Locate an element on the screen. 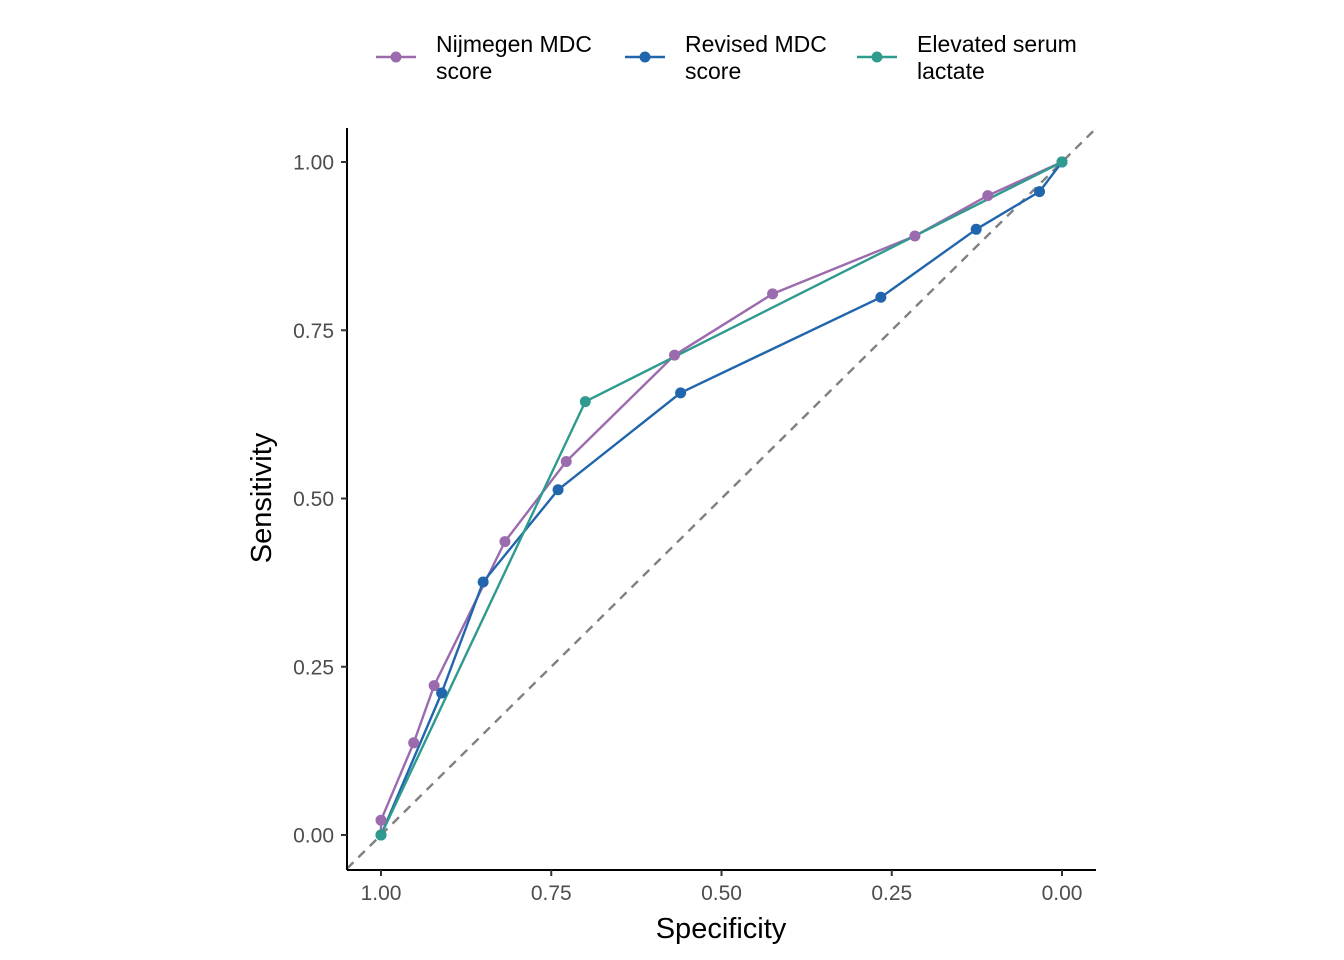  x-axis-title: Specificity is located at coordinates (721, 929).